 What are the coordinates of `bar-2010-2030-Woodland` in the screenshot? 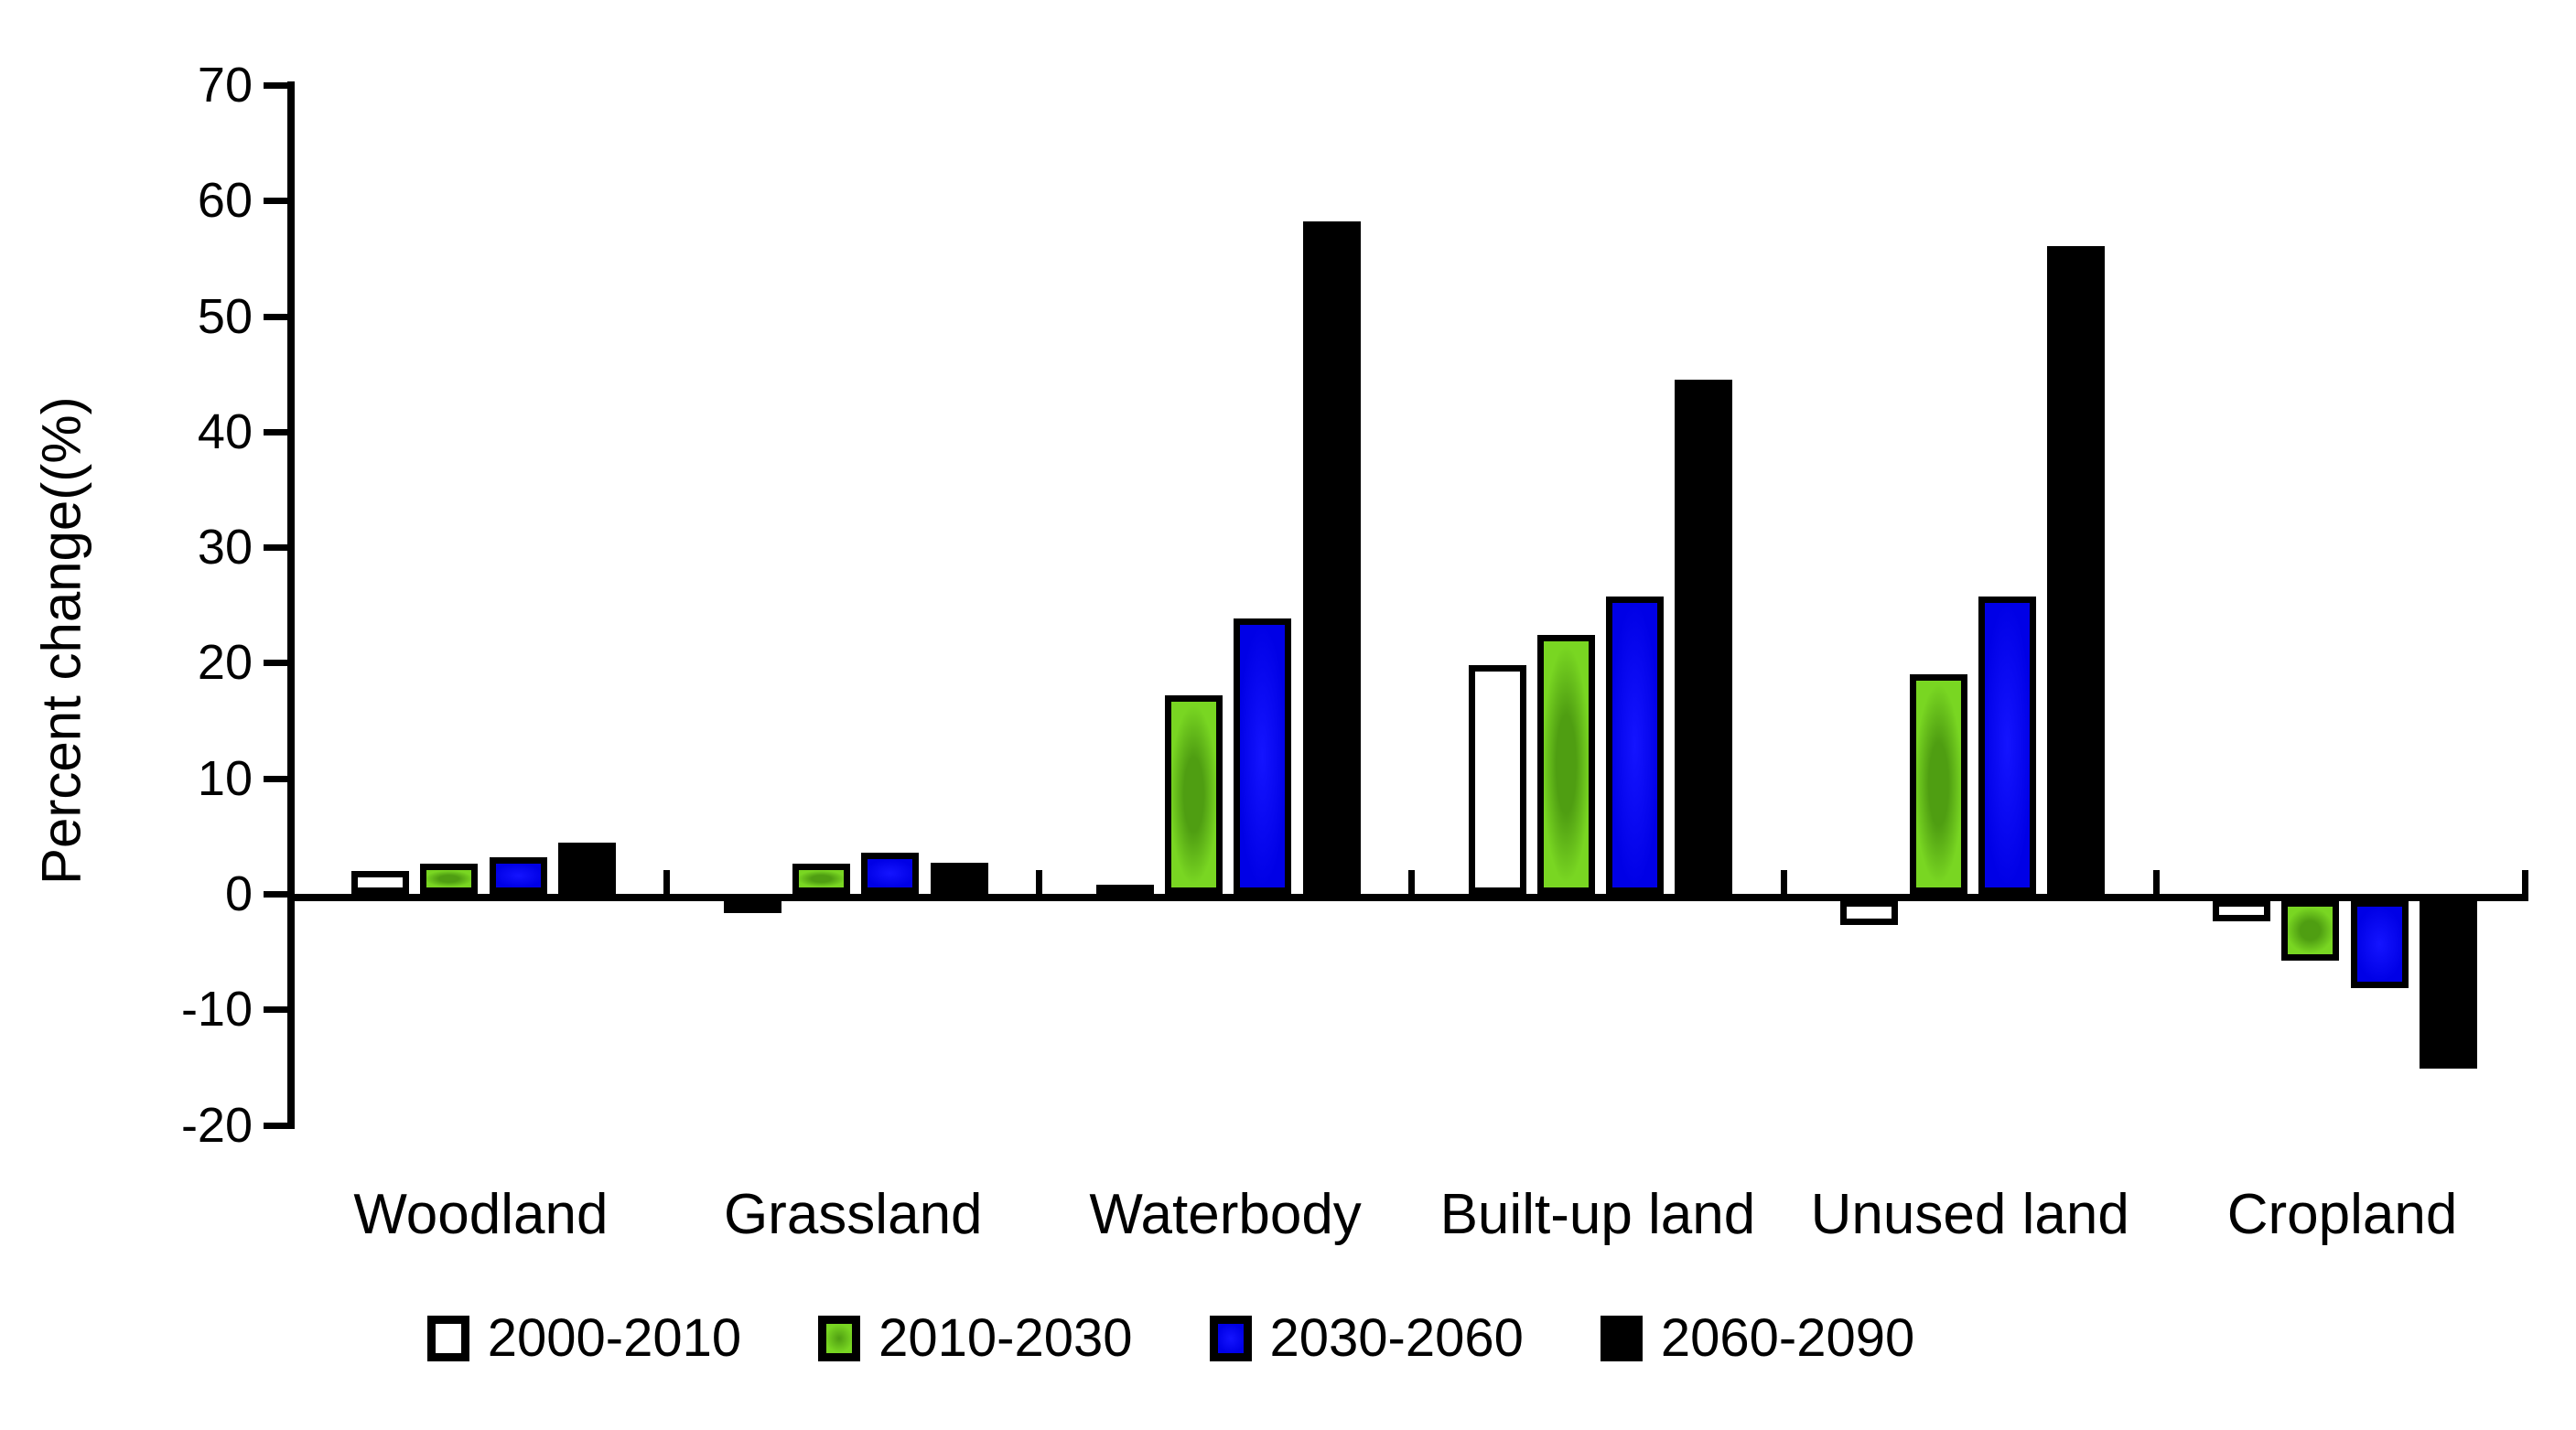 It's located at (449, 879).